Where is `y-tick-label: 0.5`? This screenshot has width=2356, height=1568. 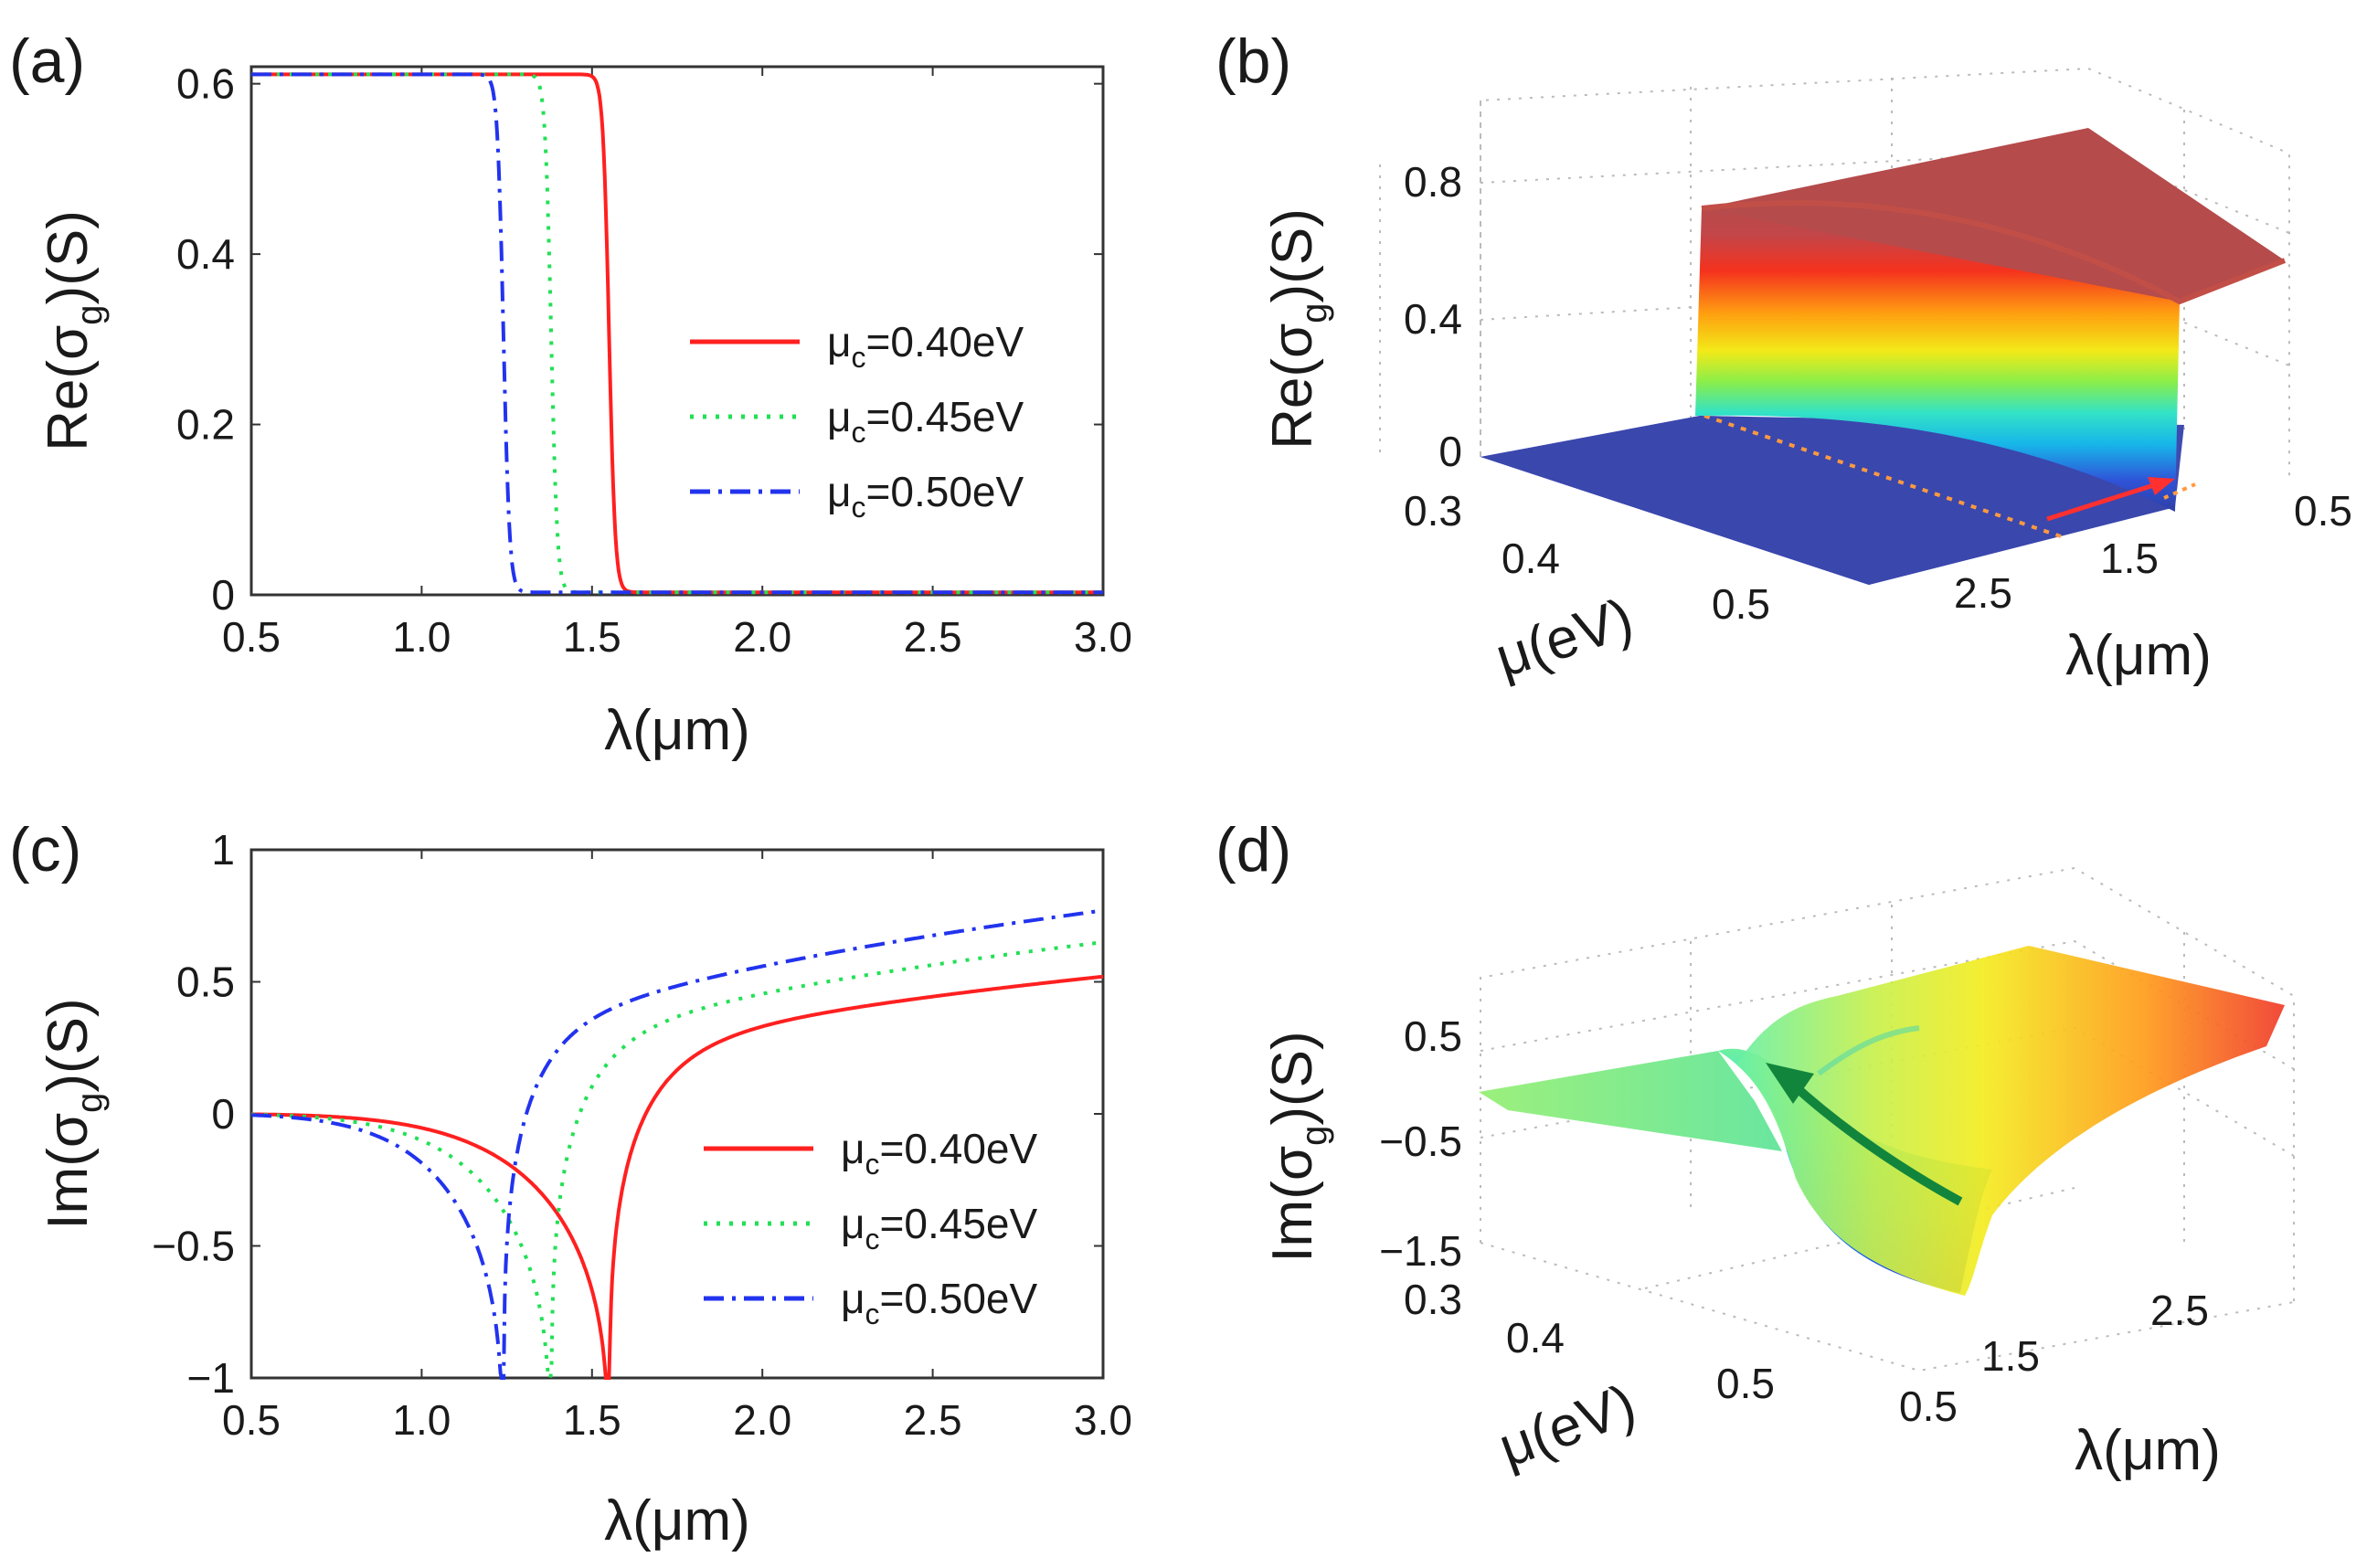 y-tick-label: 0.5 is located at coordinates (206, 983).